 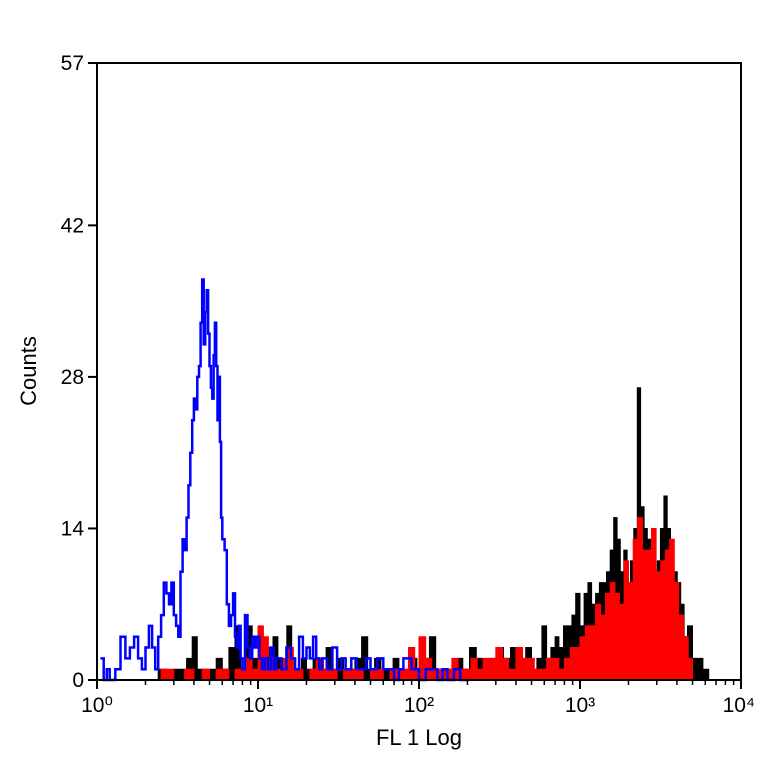 I want to click on y-tick-label-3: 42, so click(x=72, y=225).